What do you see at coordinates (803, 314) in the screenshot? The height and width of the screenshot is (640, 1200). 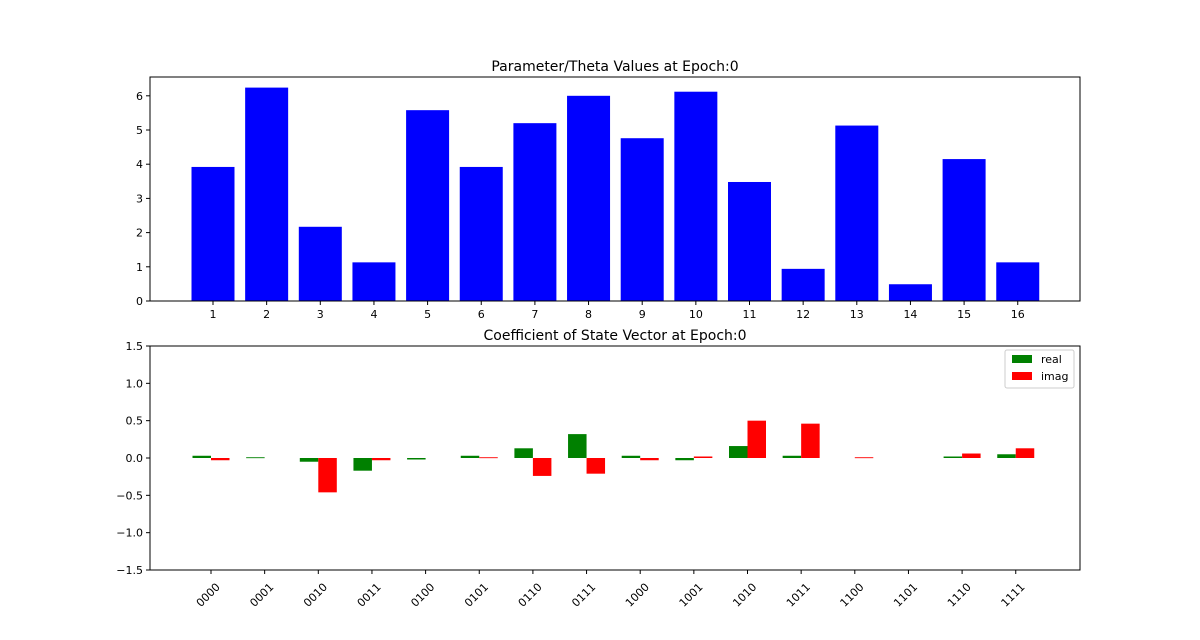 I see `theta-x-tick-label: 12` at bounding box center [803, 314].